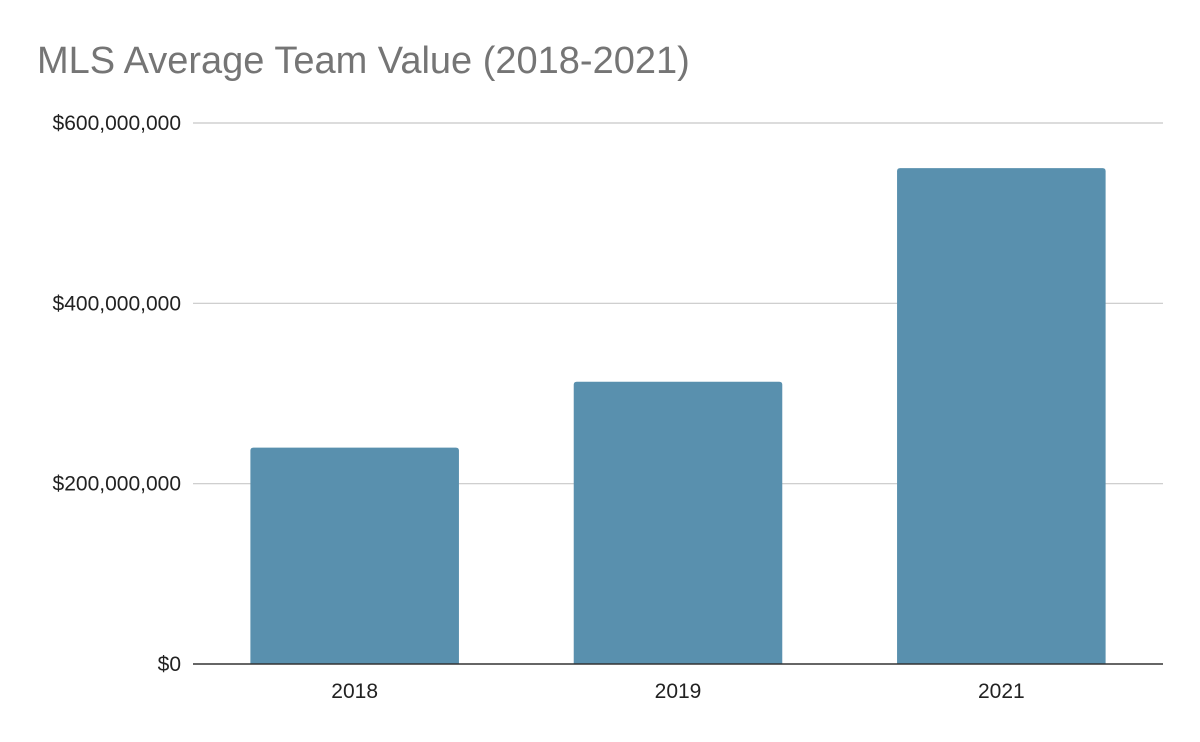 This screenshot has width=1200, height=742. What do you see at coordinates (678, 522) in the screenshot?
I see `bar-2019` at bounding box center [678, 522].